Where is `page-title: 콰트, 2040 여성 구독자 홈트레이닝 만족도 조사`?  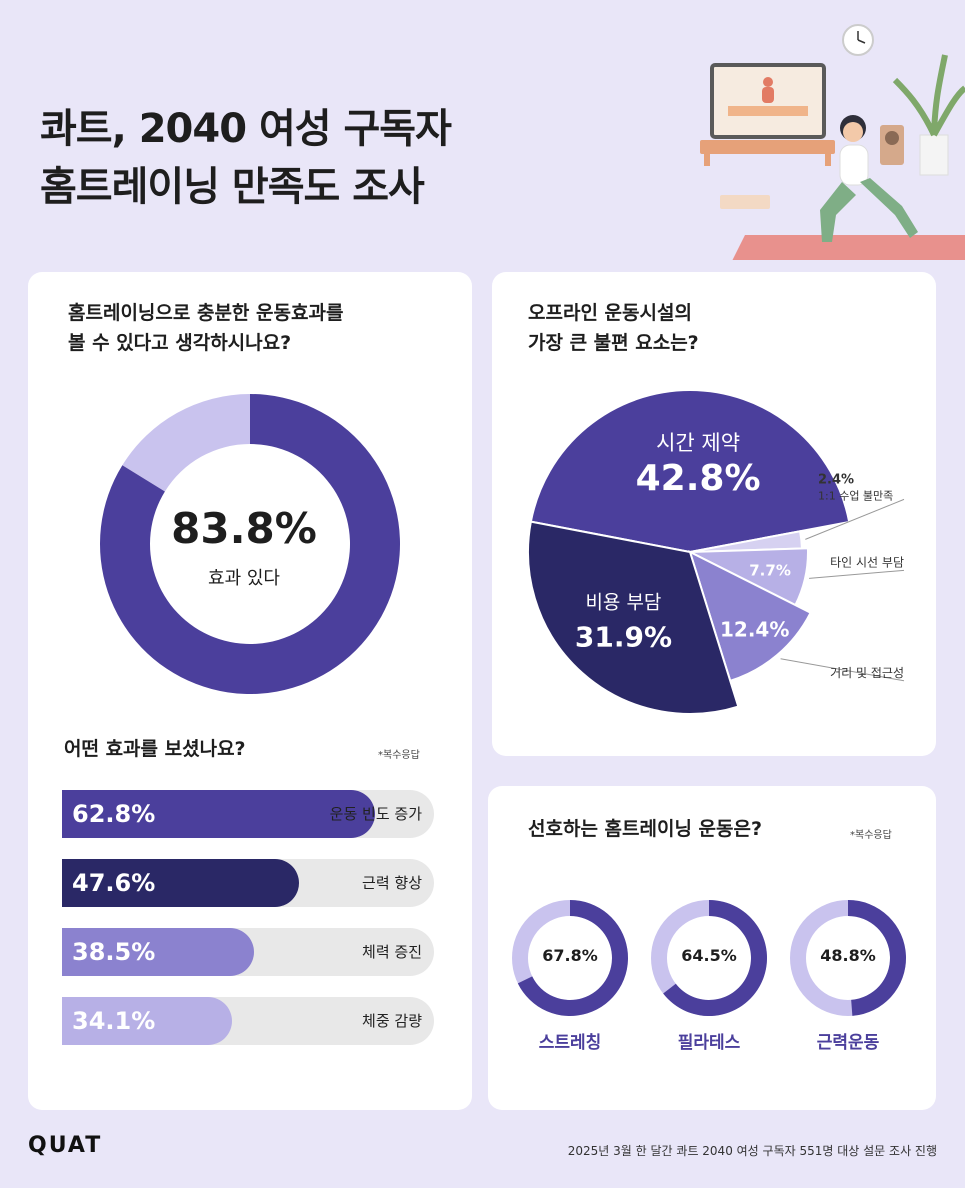 page-title: 콰트, 2040 여성 구독자 홈트레이닝 만족도 조사 is located at coordinates (246, 158).